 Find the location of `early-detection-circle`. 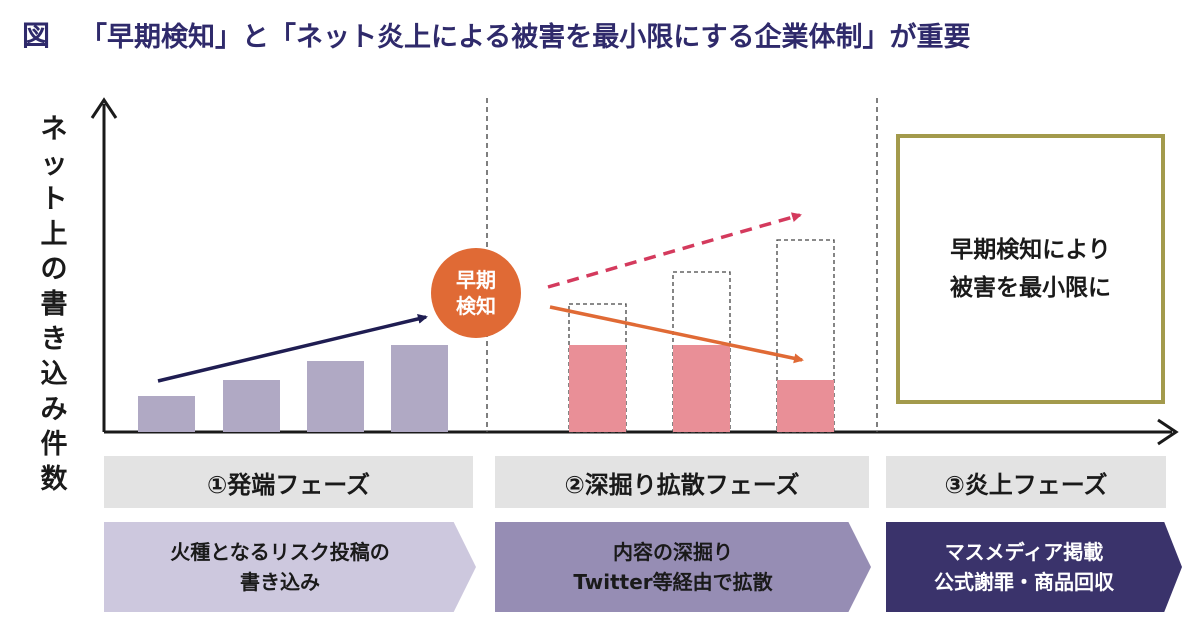

early-detection-circle is located at coordinates (476, 293).